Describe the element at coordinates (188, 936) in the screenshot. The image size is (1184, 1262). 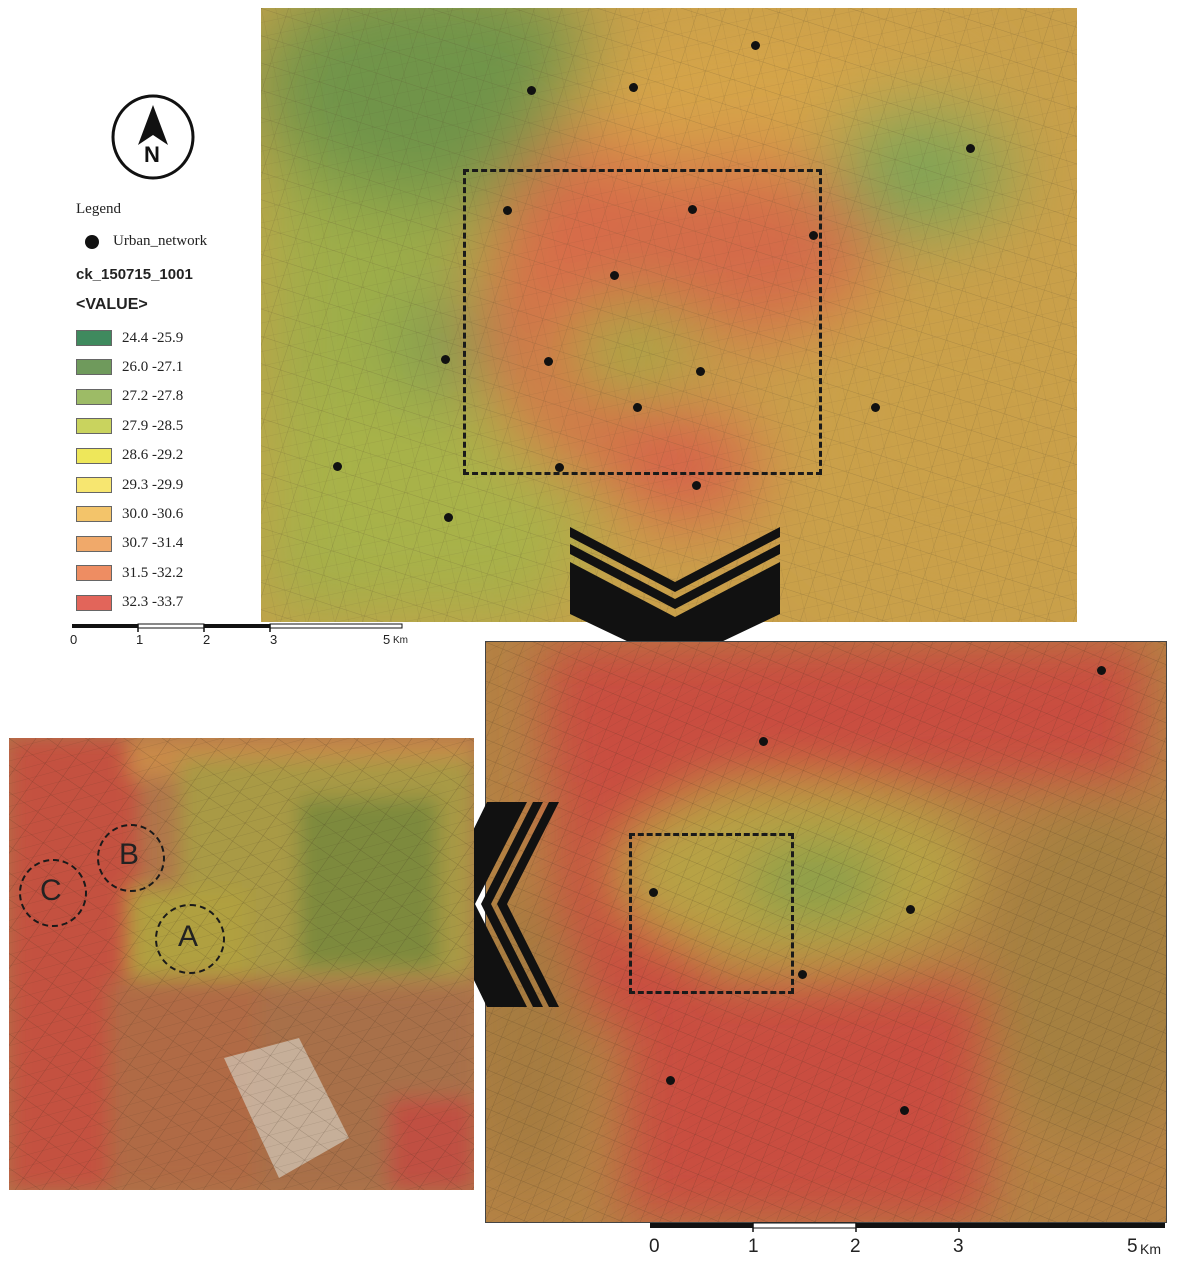
I see `site-label-a: A` at that location.